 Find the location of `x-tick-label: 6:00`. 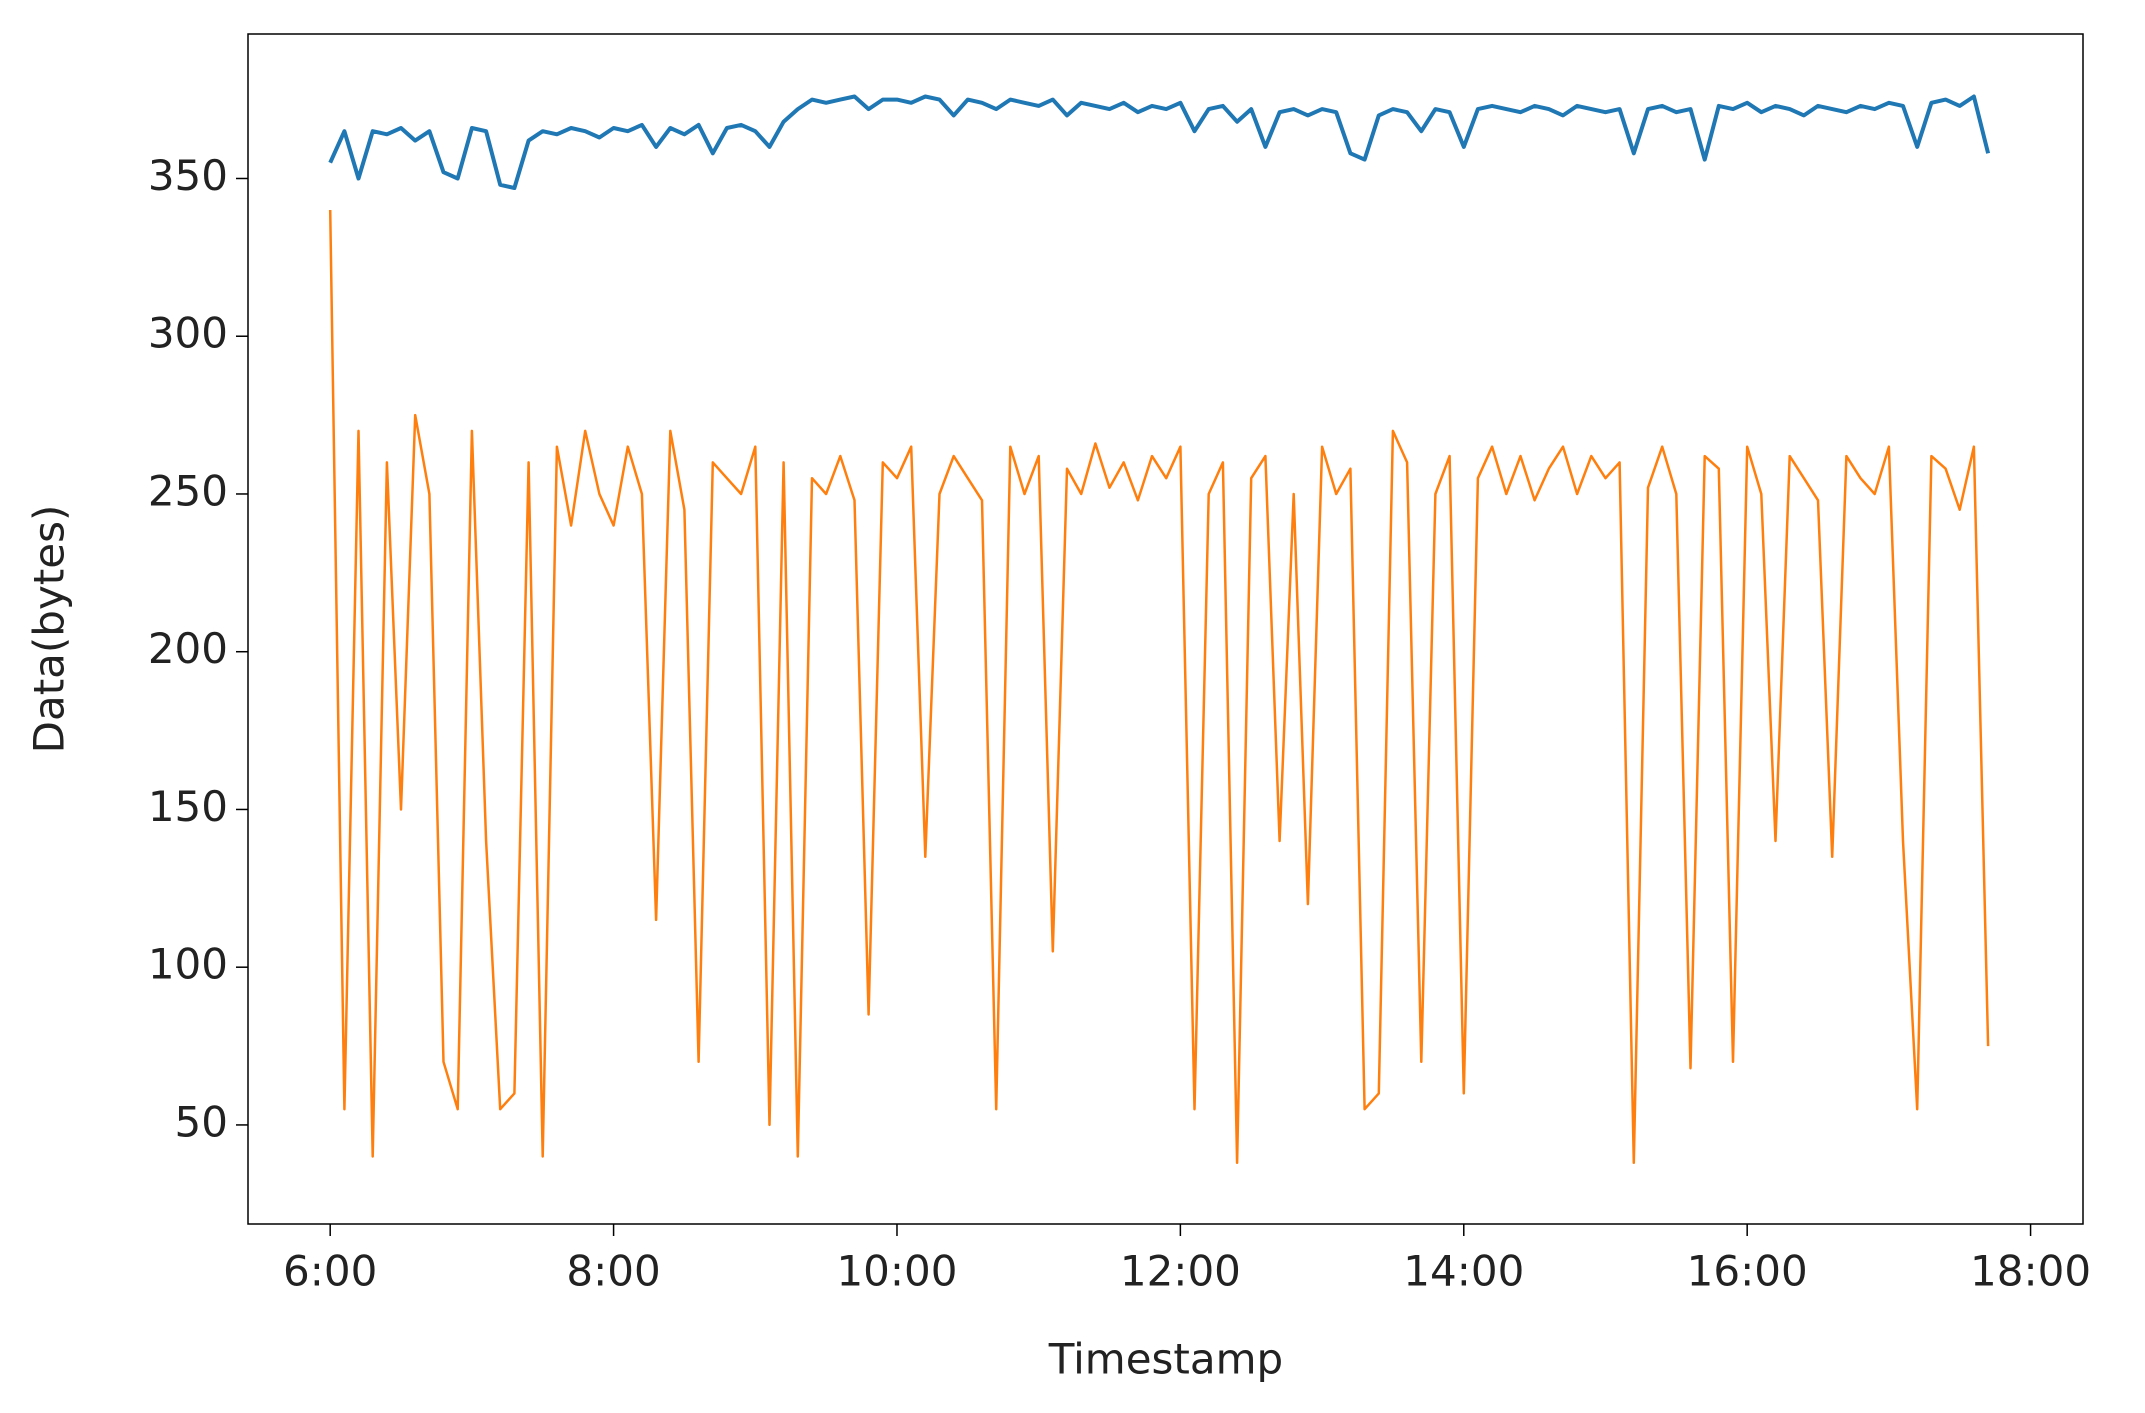

x-tick-label: 6:00 is located at coordinates (330, 1271).